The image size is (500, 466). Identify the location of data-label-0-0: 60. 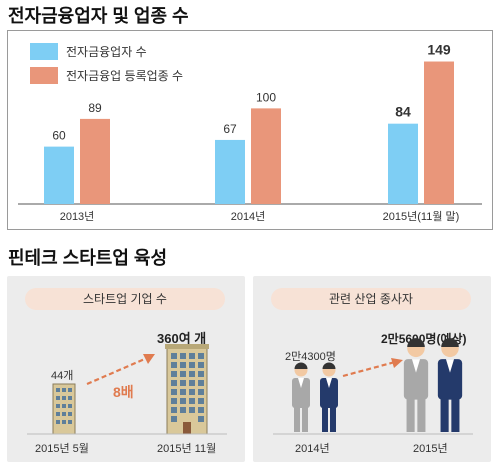
(59, 136).